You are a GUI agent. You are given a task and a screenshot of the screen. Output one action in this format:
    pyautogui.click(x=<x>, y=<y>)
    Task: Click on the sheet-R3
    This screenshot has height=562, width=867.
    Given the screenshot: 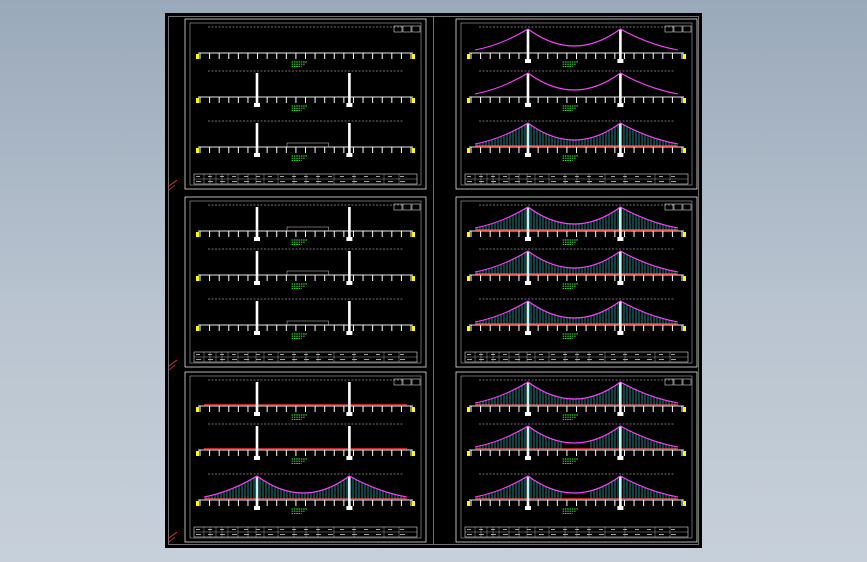 What is the action you would take?
    pyautogui.click(x=576, y=457)
    